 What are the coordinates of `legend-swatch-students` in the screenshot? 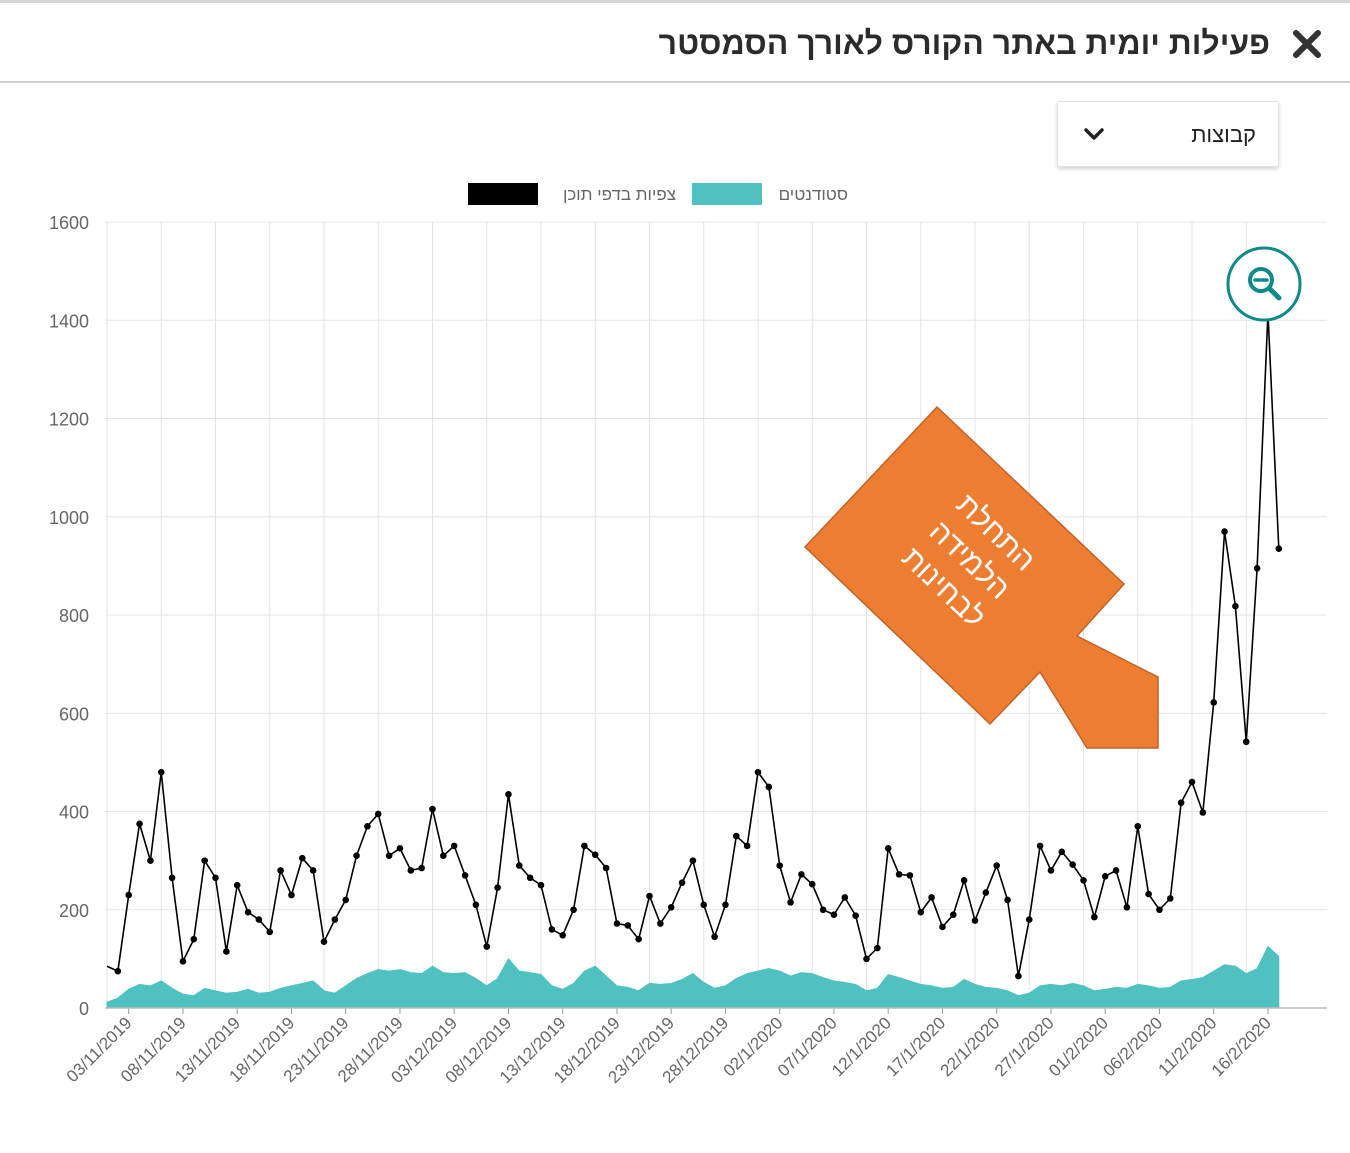 It's located at (727, 194).